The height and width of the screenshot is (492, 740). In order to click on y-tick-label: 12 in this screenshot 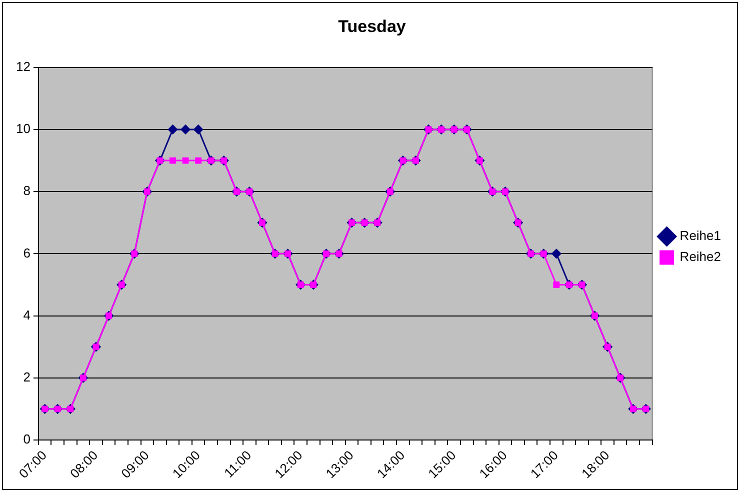, I will do `click(23, 66)`.